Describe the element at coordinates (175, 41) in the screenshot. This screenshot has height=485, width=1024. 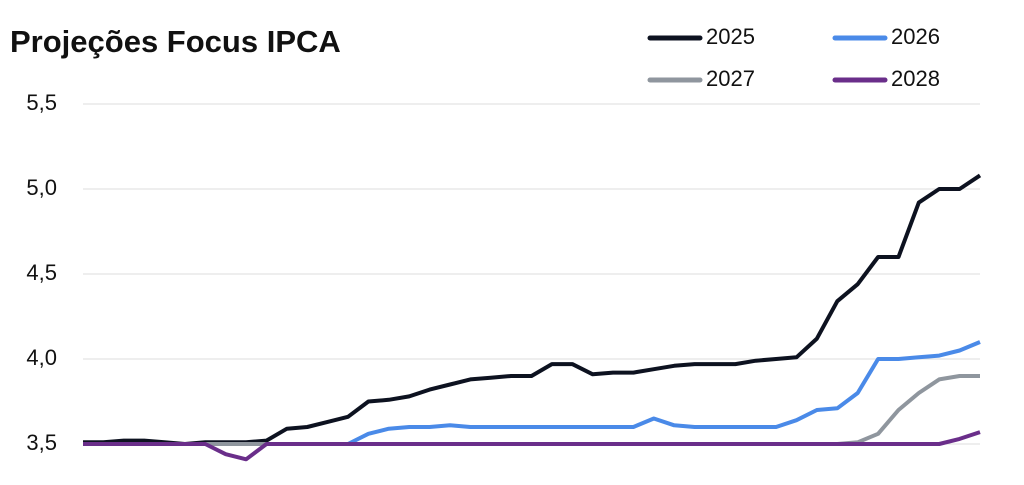
I see `chart-title: Projeções Focus IPCA` at that location.